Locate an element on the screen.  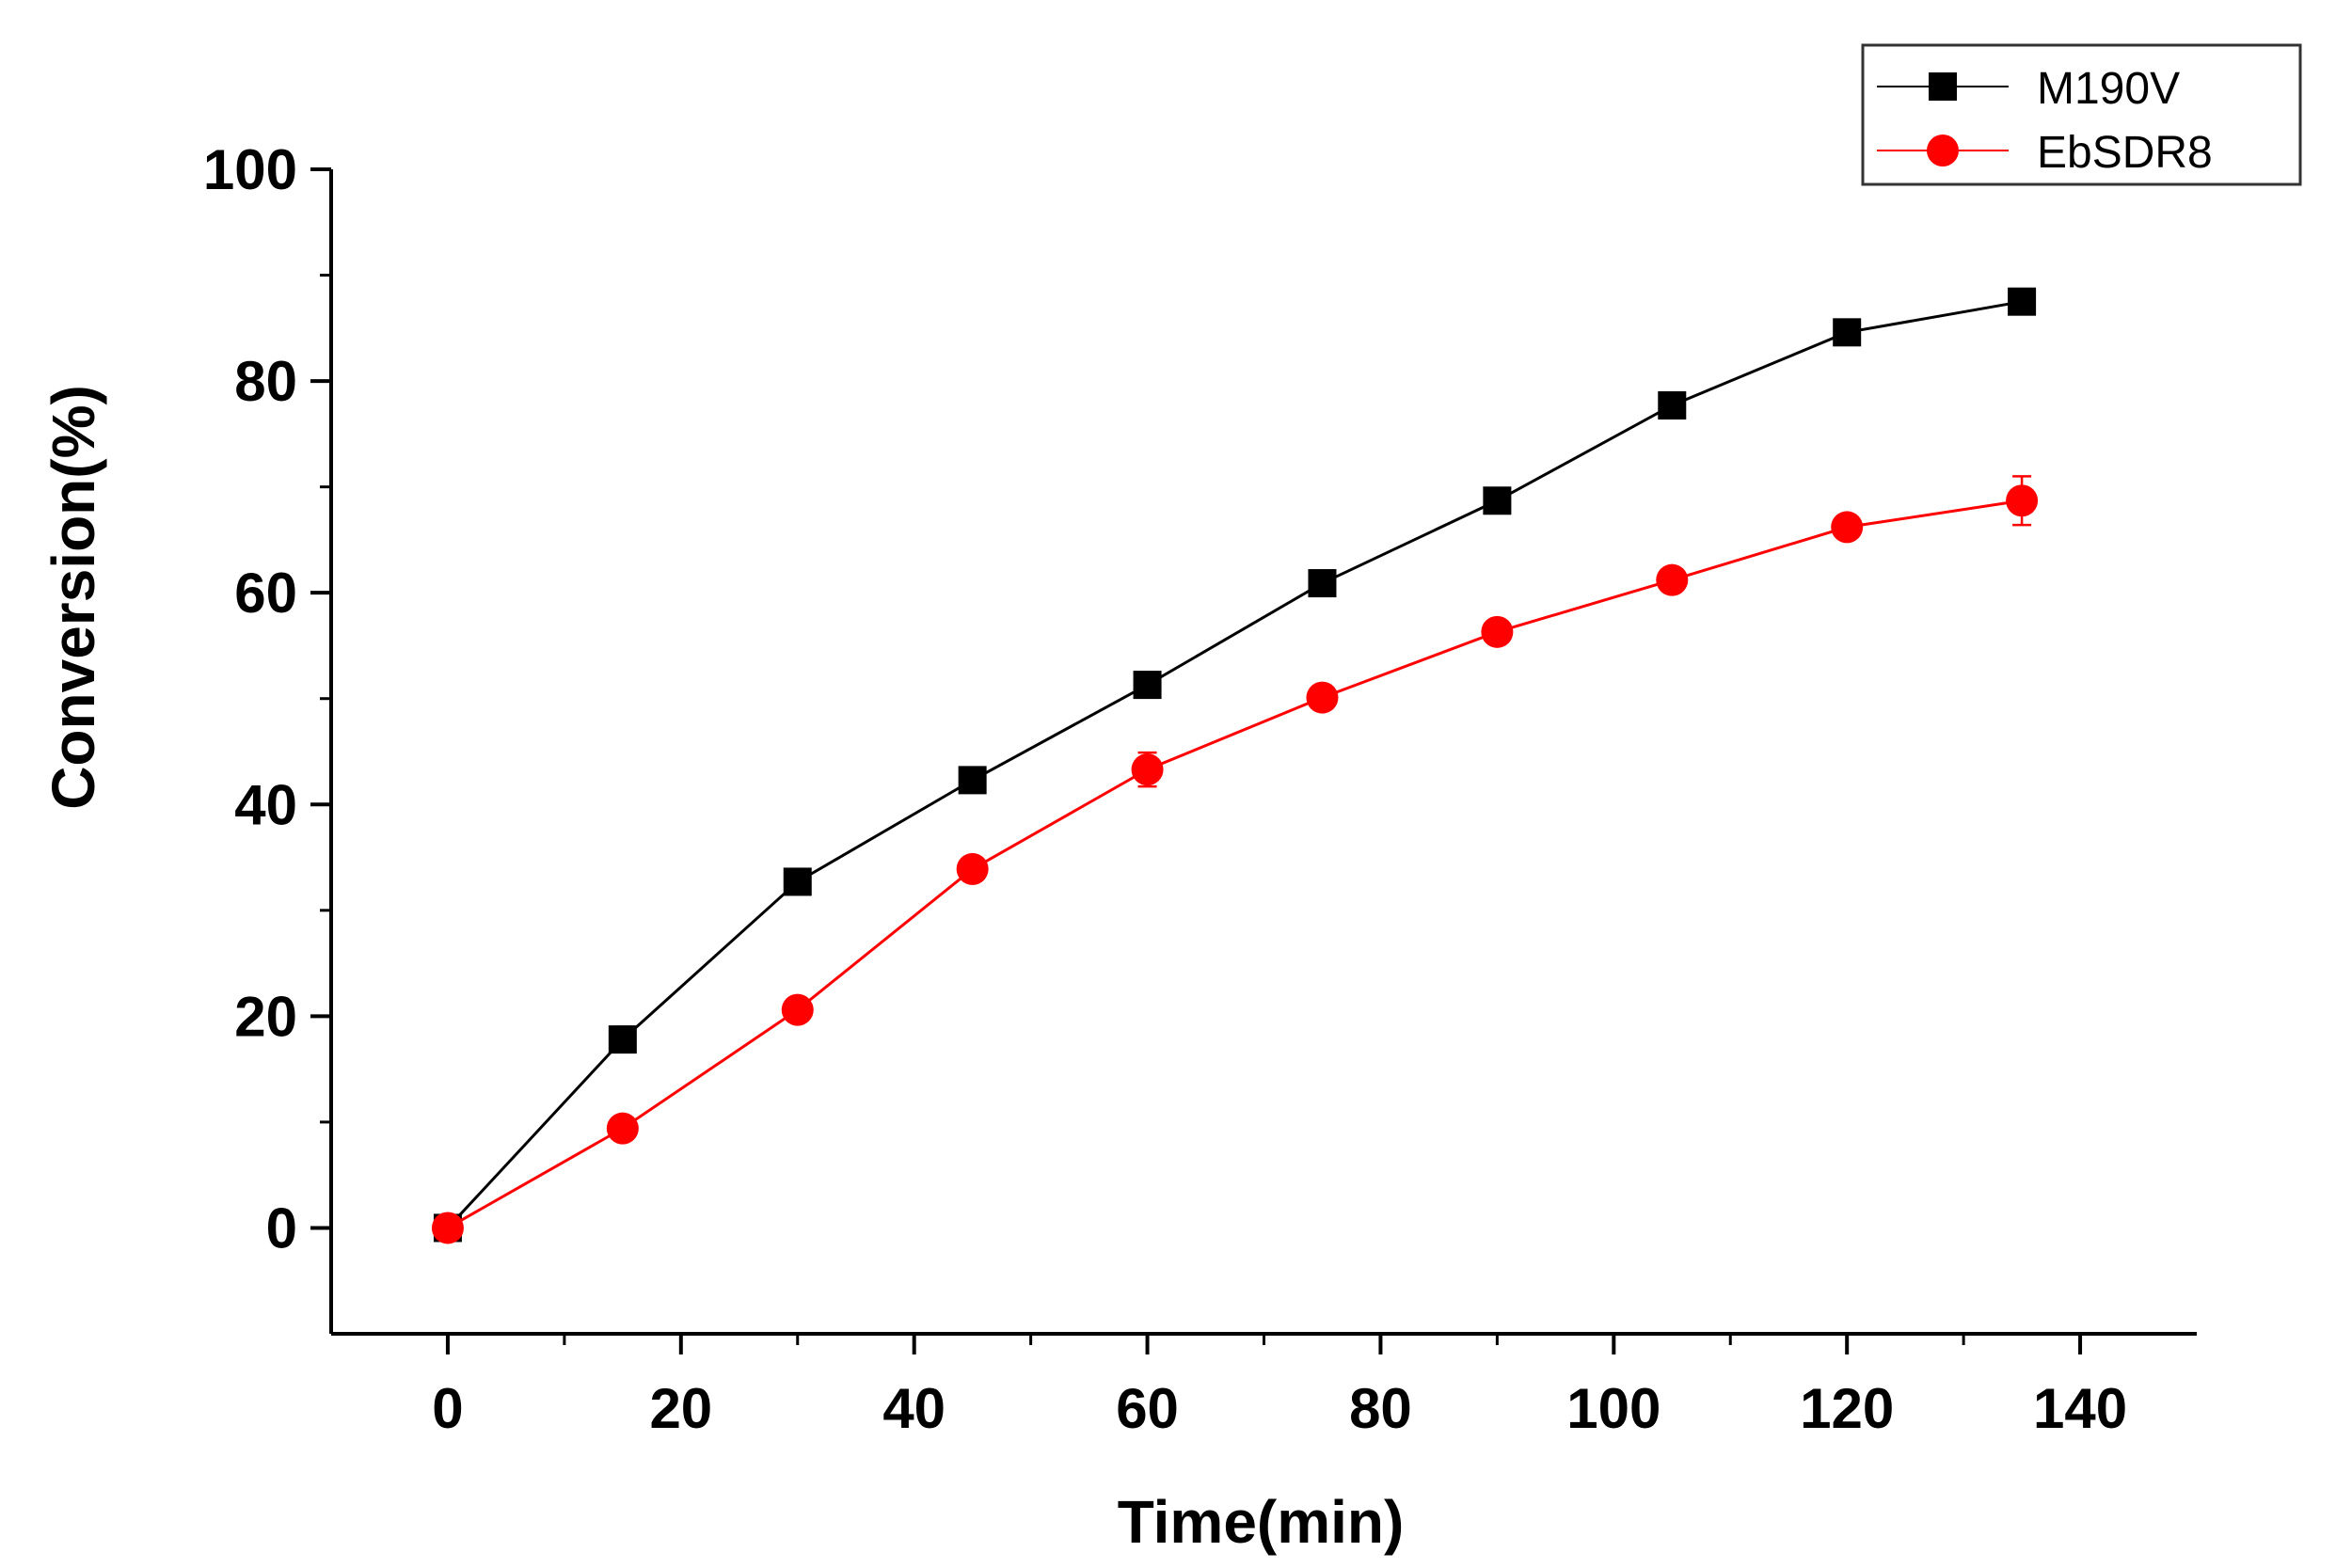
y-tick-label: 0 is located at coordinates (281, 1227).